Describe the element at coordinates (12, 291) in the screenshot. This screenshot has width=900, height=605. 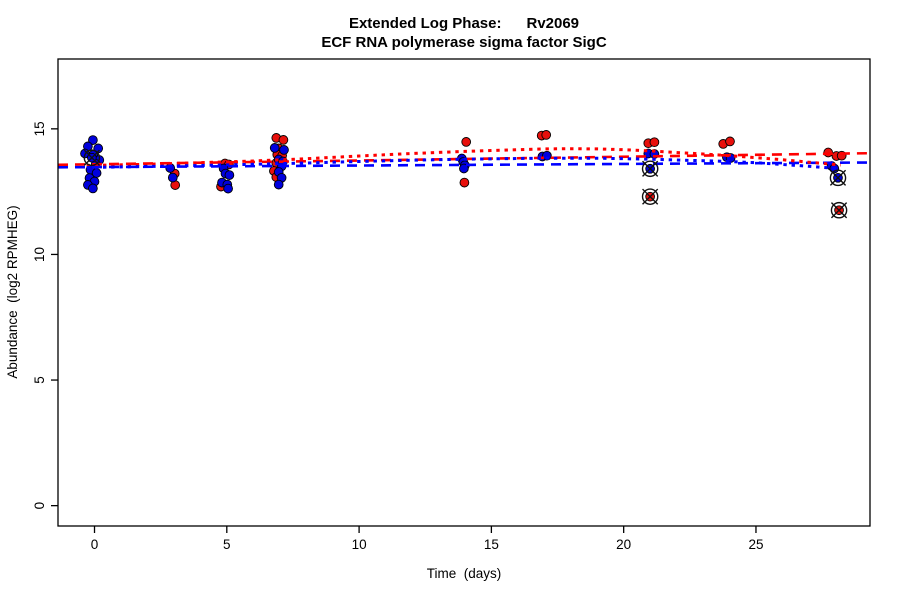
I see `y-axis-title: Abundance (log2 RPMHEG)` at that location.